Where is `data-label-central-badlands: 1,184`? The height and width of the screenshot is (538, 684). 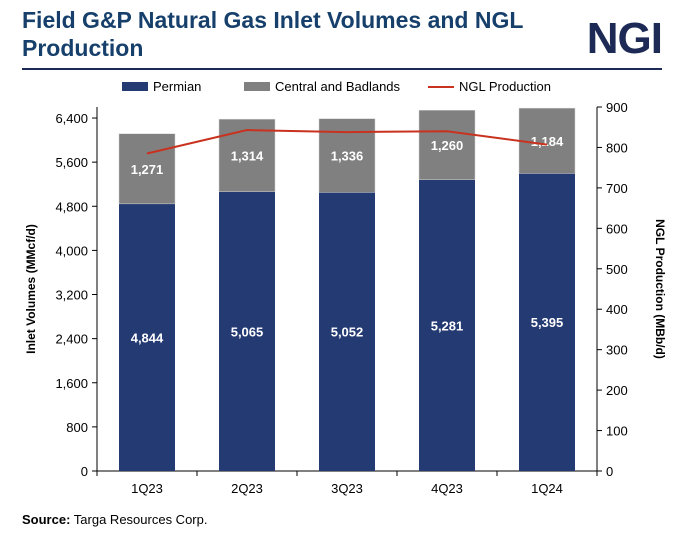 data-label-central-badlands: 1,184 is located at coordinates (547, 141).